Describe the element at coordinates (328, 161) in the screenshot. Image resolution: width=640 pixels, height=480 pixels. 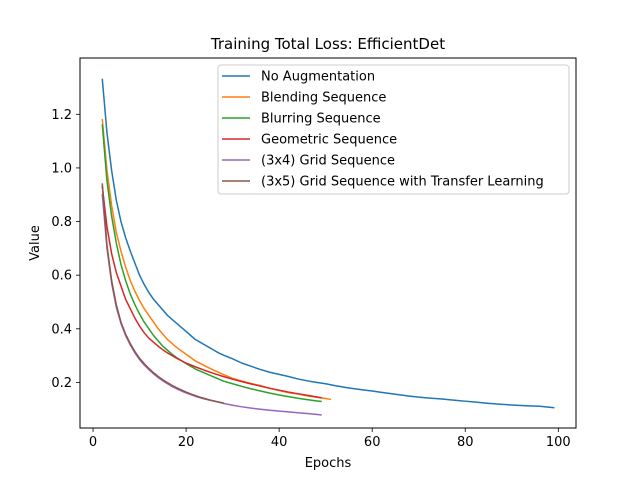
I see `legend-label-4: (3x4) Grid Sequence` at that location.